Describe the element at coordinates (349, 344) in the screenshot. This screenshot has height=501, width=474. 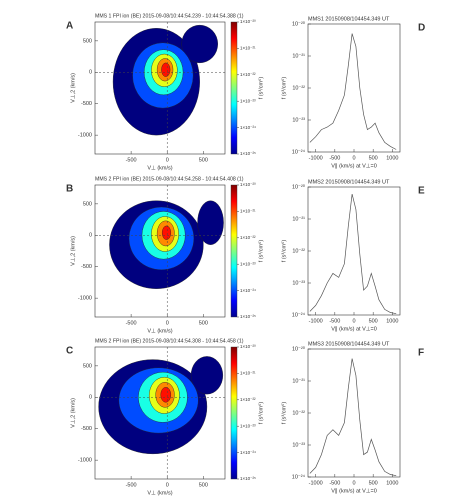
I see `panel-title: MMS3 20150908/104454.349 UT` at that location.